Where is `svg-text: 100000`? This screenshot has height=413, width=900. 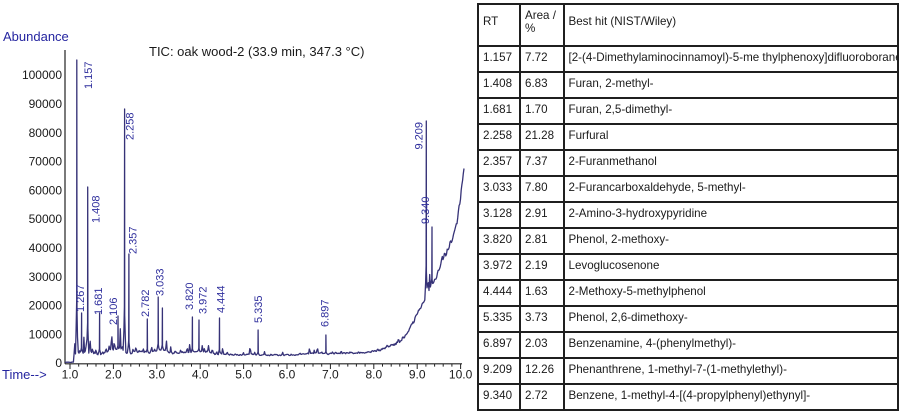 svg-text: 100000 is located at coordinates (42, 75).